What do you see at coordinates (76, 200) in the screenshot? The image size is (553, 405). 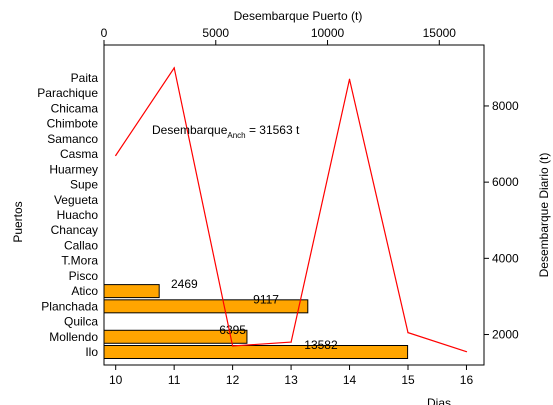 I see `category-label-vegueta: Vegueta` at bounding box center [76, 200].